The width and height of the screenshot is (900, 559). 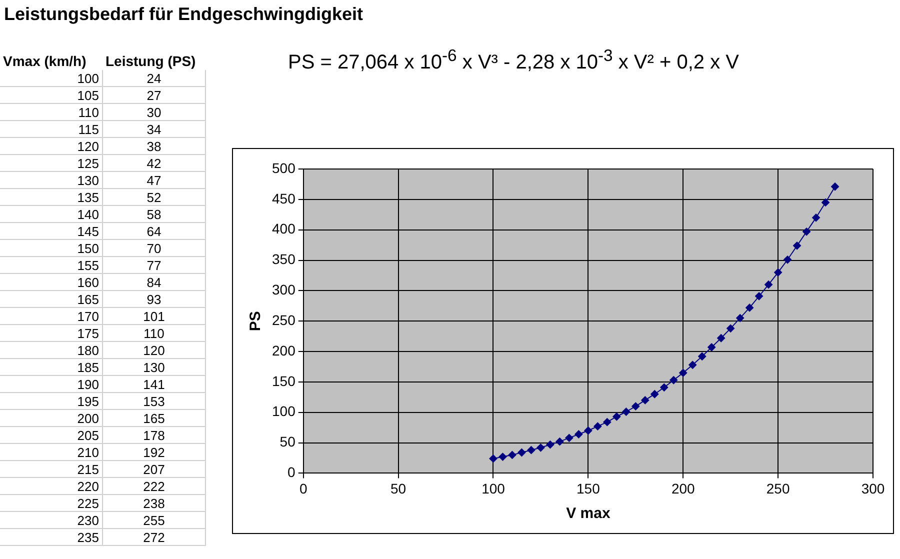 What do you see at coordinates (51, 503) in the screenshot?
I see `y-tick-label: 225` at bounding box center [51, 503].